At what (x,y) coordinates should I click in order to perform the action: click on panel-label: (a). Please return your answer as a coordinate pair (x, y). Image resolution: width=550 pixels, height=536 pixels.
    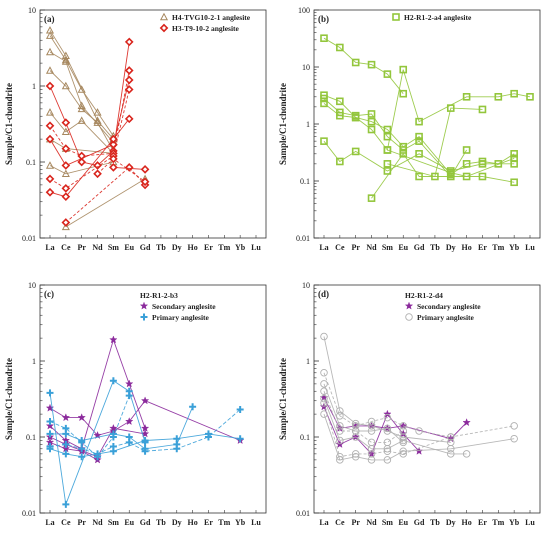
    Looking at the image, I should click on (49, 19).